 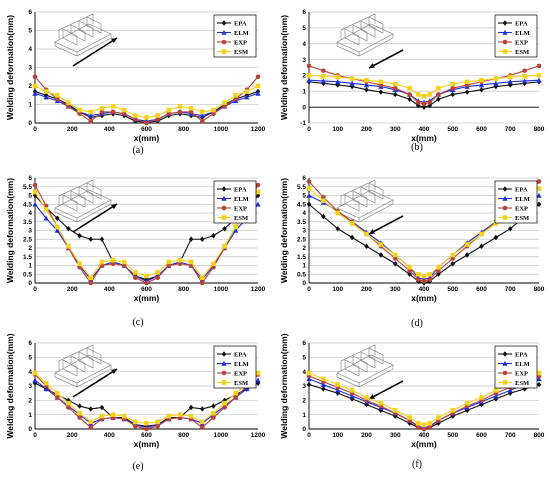 I want to click on y-axis-label: Welding deformation(mm), so click(x=10, y=67).